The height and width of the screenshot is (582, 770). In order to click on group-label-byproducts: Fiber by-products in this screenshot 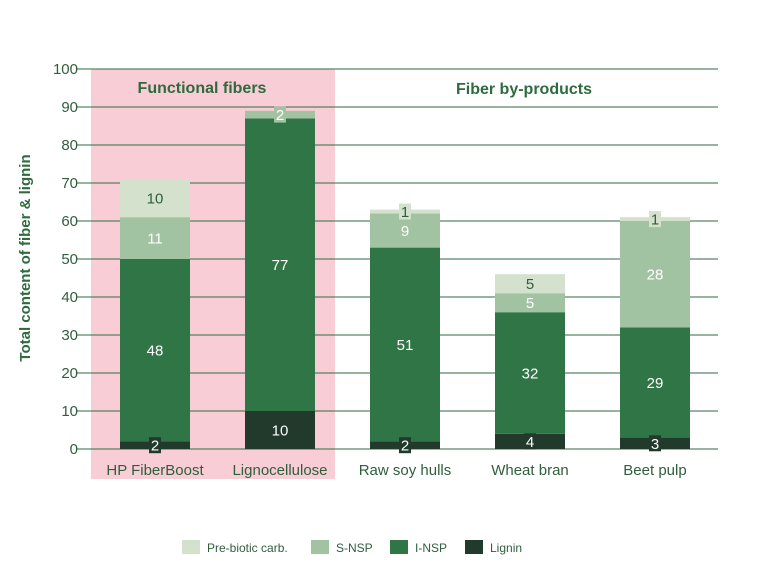, I will do `click(524, 89)`.